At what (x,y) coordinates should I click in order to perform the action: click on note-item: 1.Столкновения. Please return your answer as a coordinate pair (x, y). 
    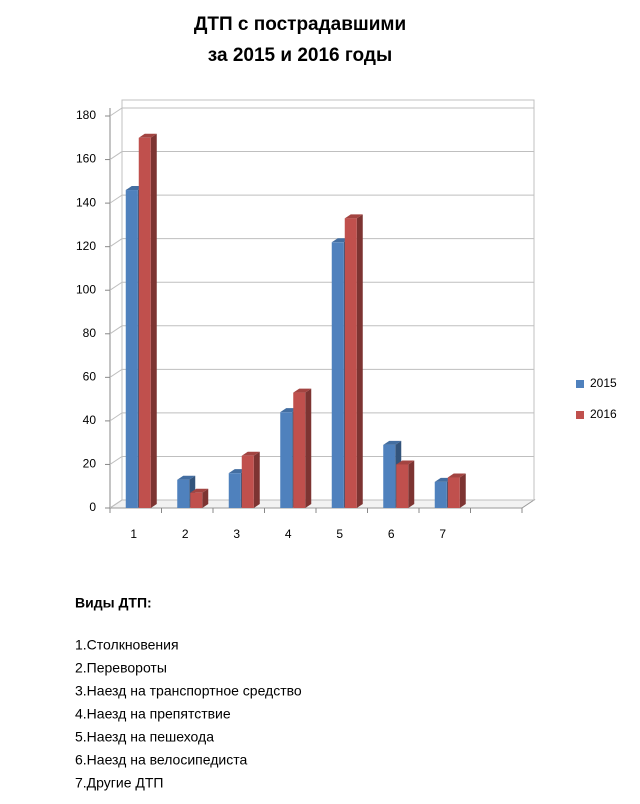
    Looking at the image, I should click on (127, 645).